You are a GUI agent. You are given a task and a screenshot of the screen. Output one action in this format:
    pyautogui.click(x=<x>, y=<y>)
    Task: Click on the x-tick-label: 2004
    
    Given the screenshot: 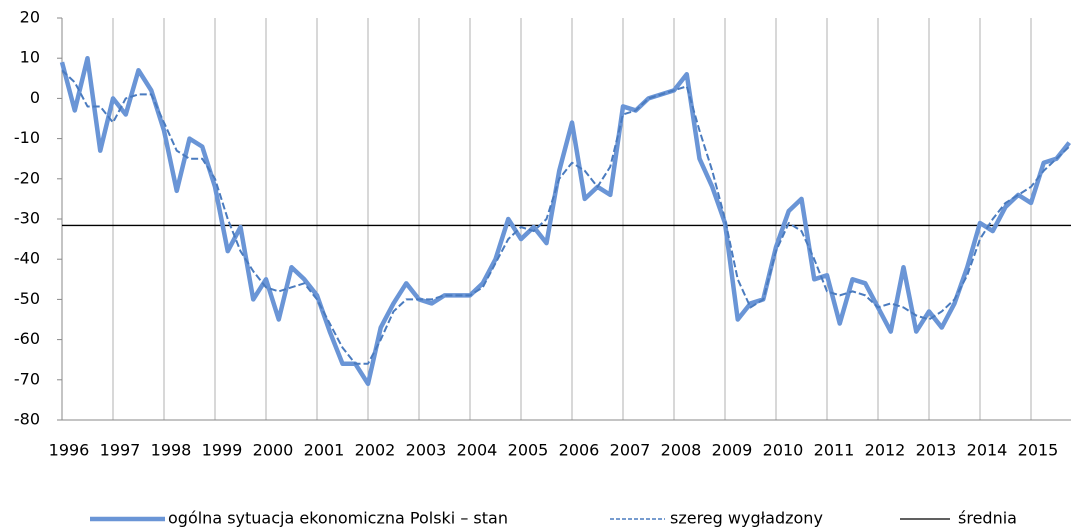 What is the action you would take?
    pyautogui.click(x=477, y=450)
    